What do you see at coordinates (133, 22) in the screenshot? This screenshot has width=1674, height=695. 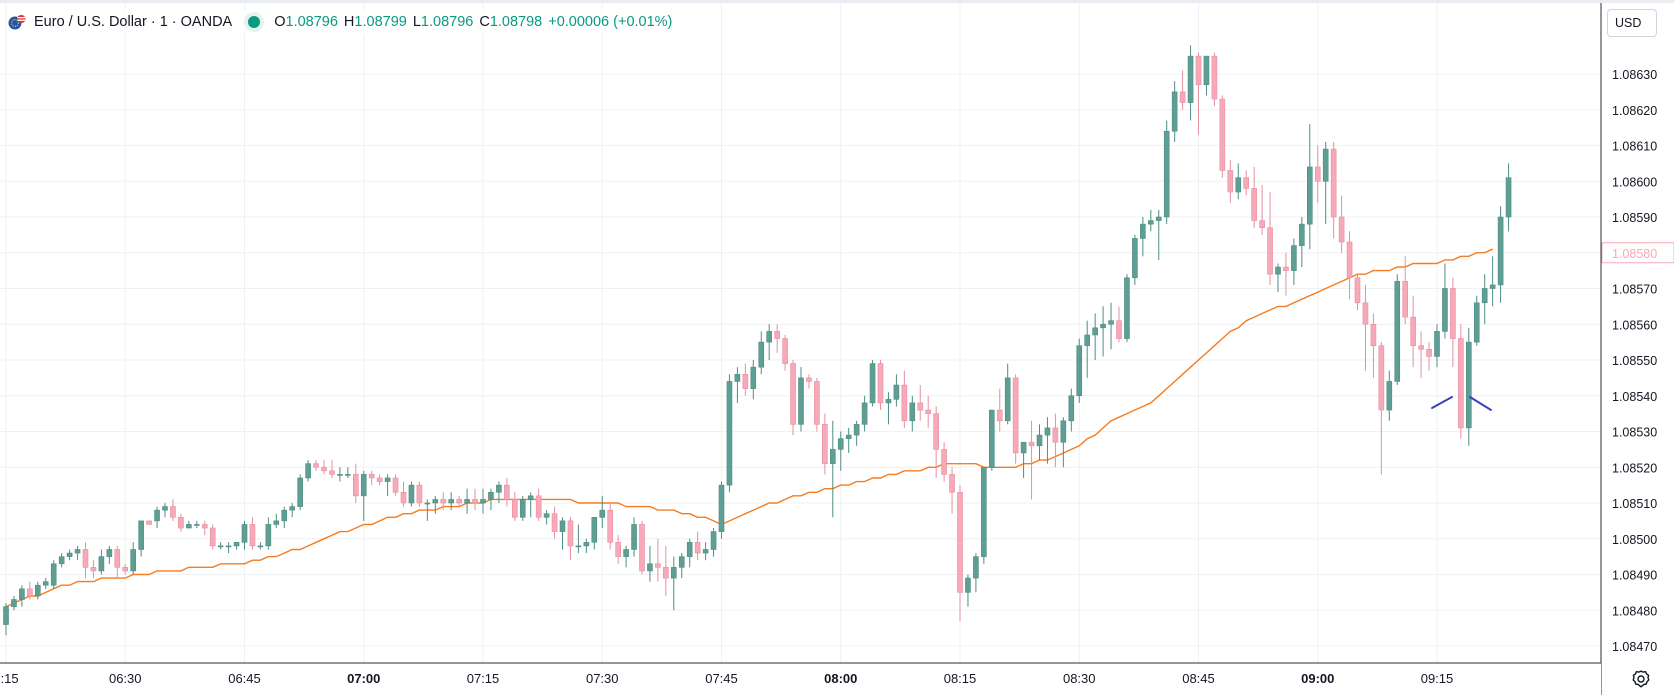 I see `symbol-title: Euro / U.S. Dollar · 1 · OANDA` at bounding box center [133, 22].